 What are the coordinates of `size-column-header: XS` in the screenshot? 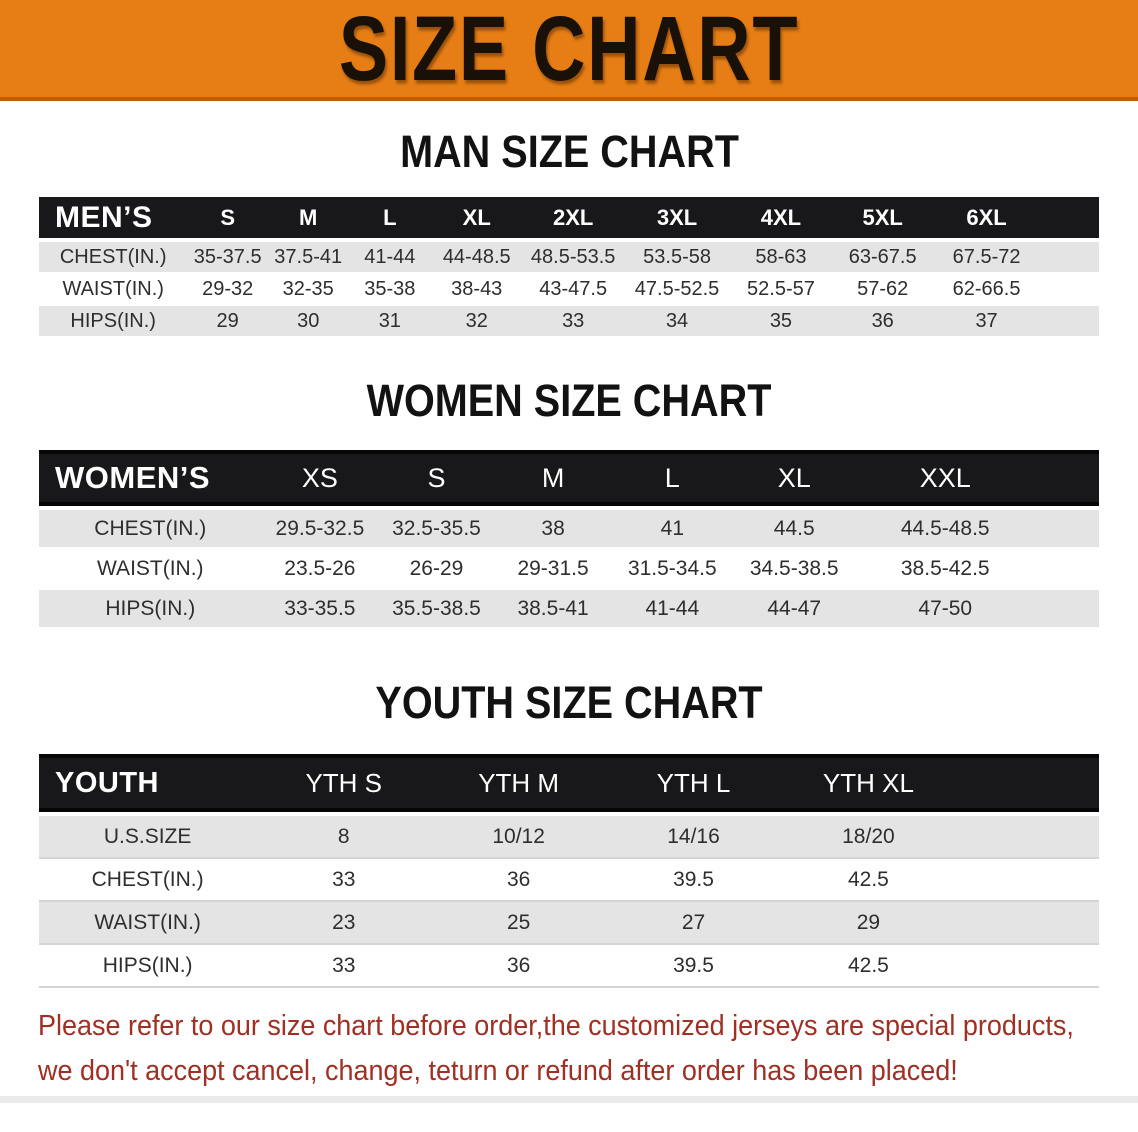 It's located at (320, 480).